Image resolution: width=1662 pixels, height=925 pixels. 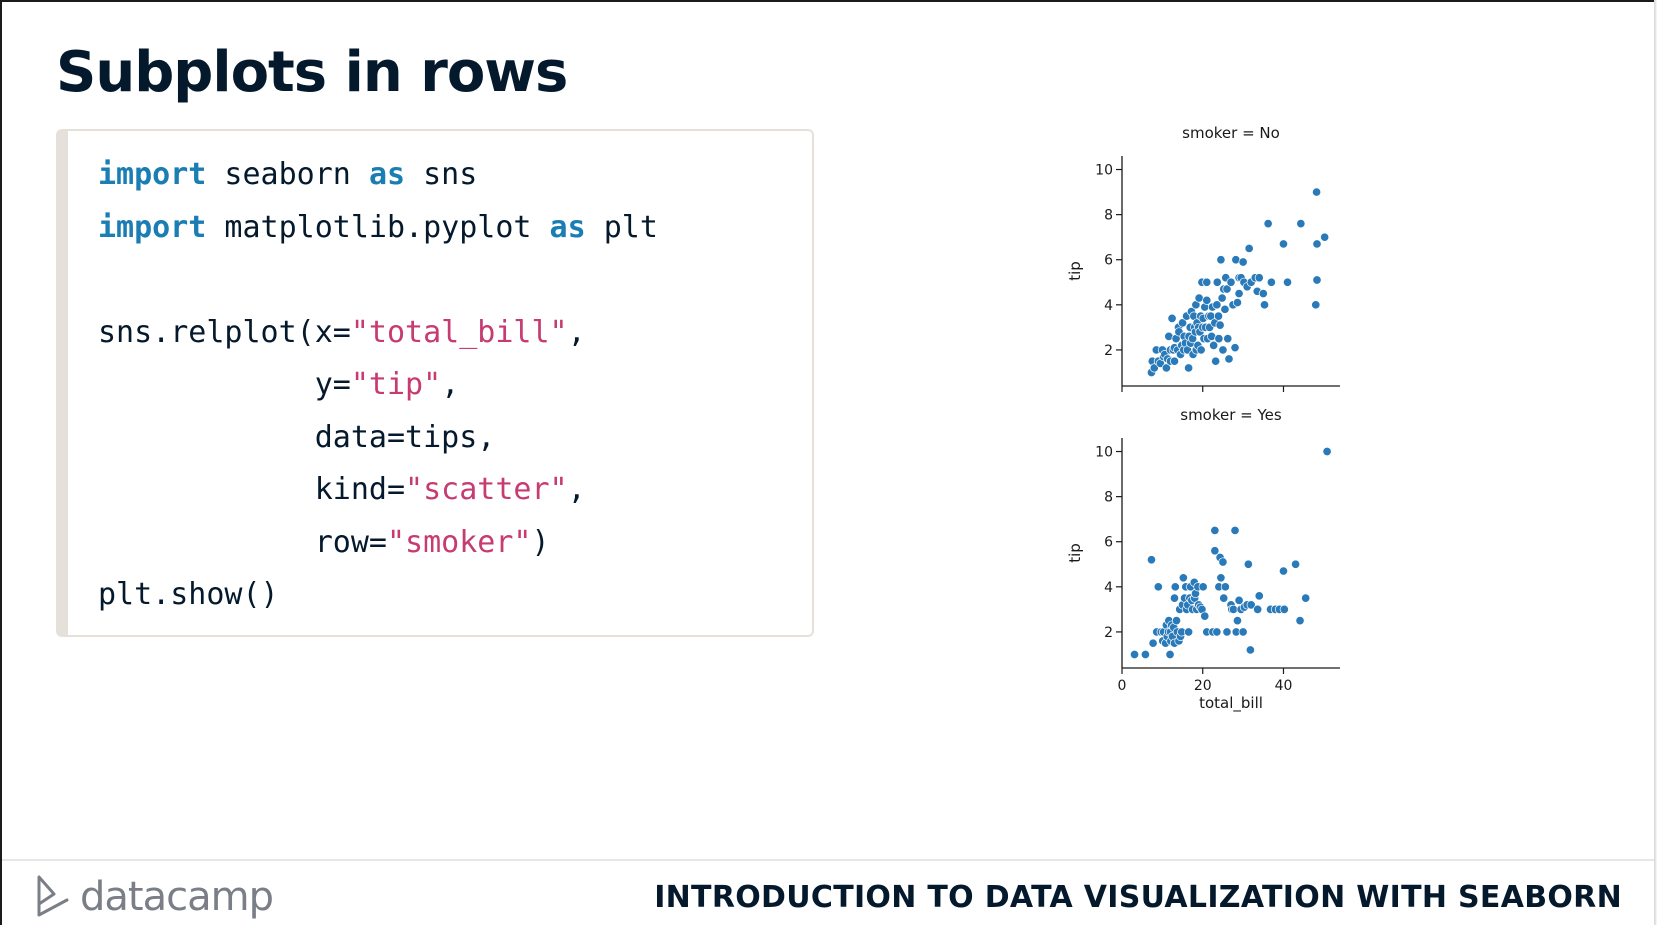 I want to click on y-tick-label: 10, so click(x=1104, y=171).